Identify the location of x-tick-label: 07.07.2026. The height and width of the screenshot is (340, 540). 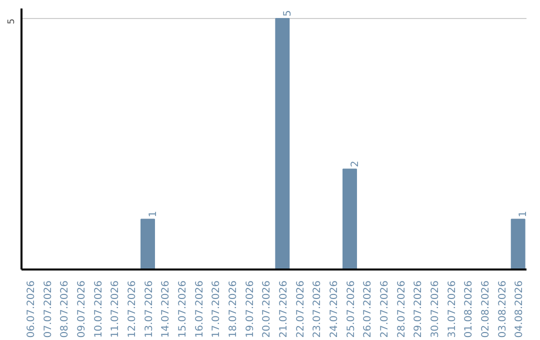
(48, 309).